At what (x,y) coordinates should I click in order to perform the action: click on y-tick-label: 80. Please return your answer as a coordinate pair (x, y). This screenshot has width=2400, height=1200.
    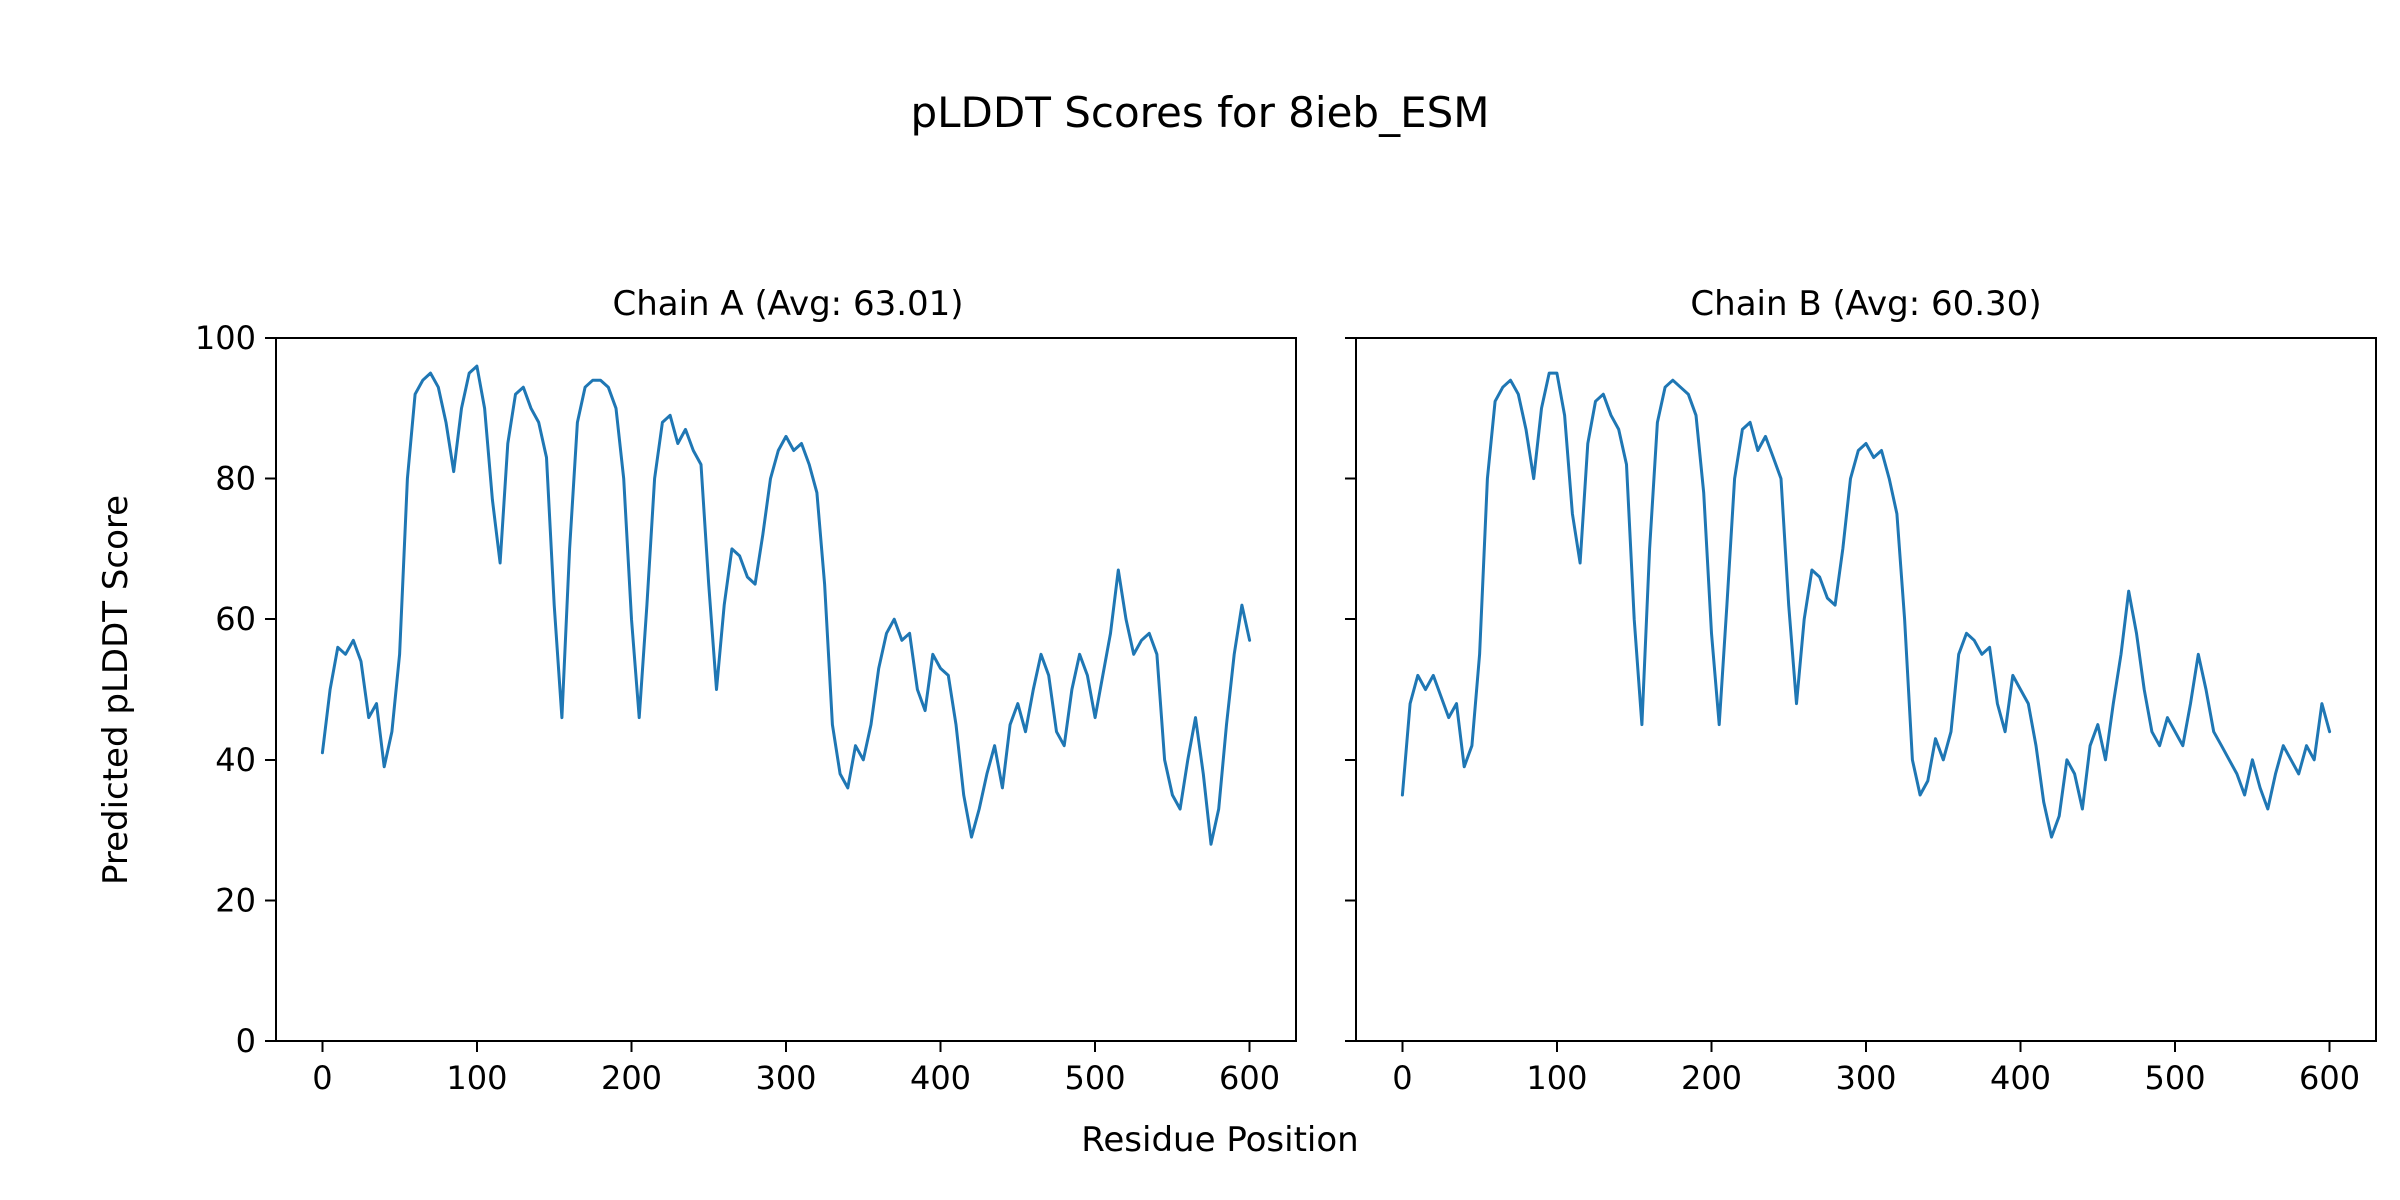
    Looking at the image, I should click on (235, 479).